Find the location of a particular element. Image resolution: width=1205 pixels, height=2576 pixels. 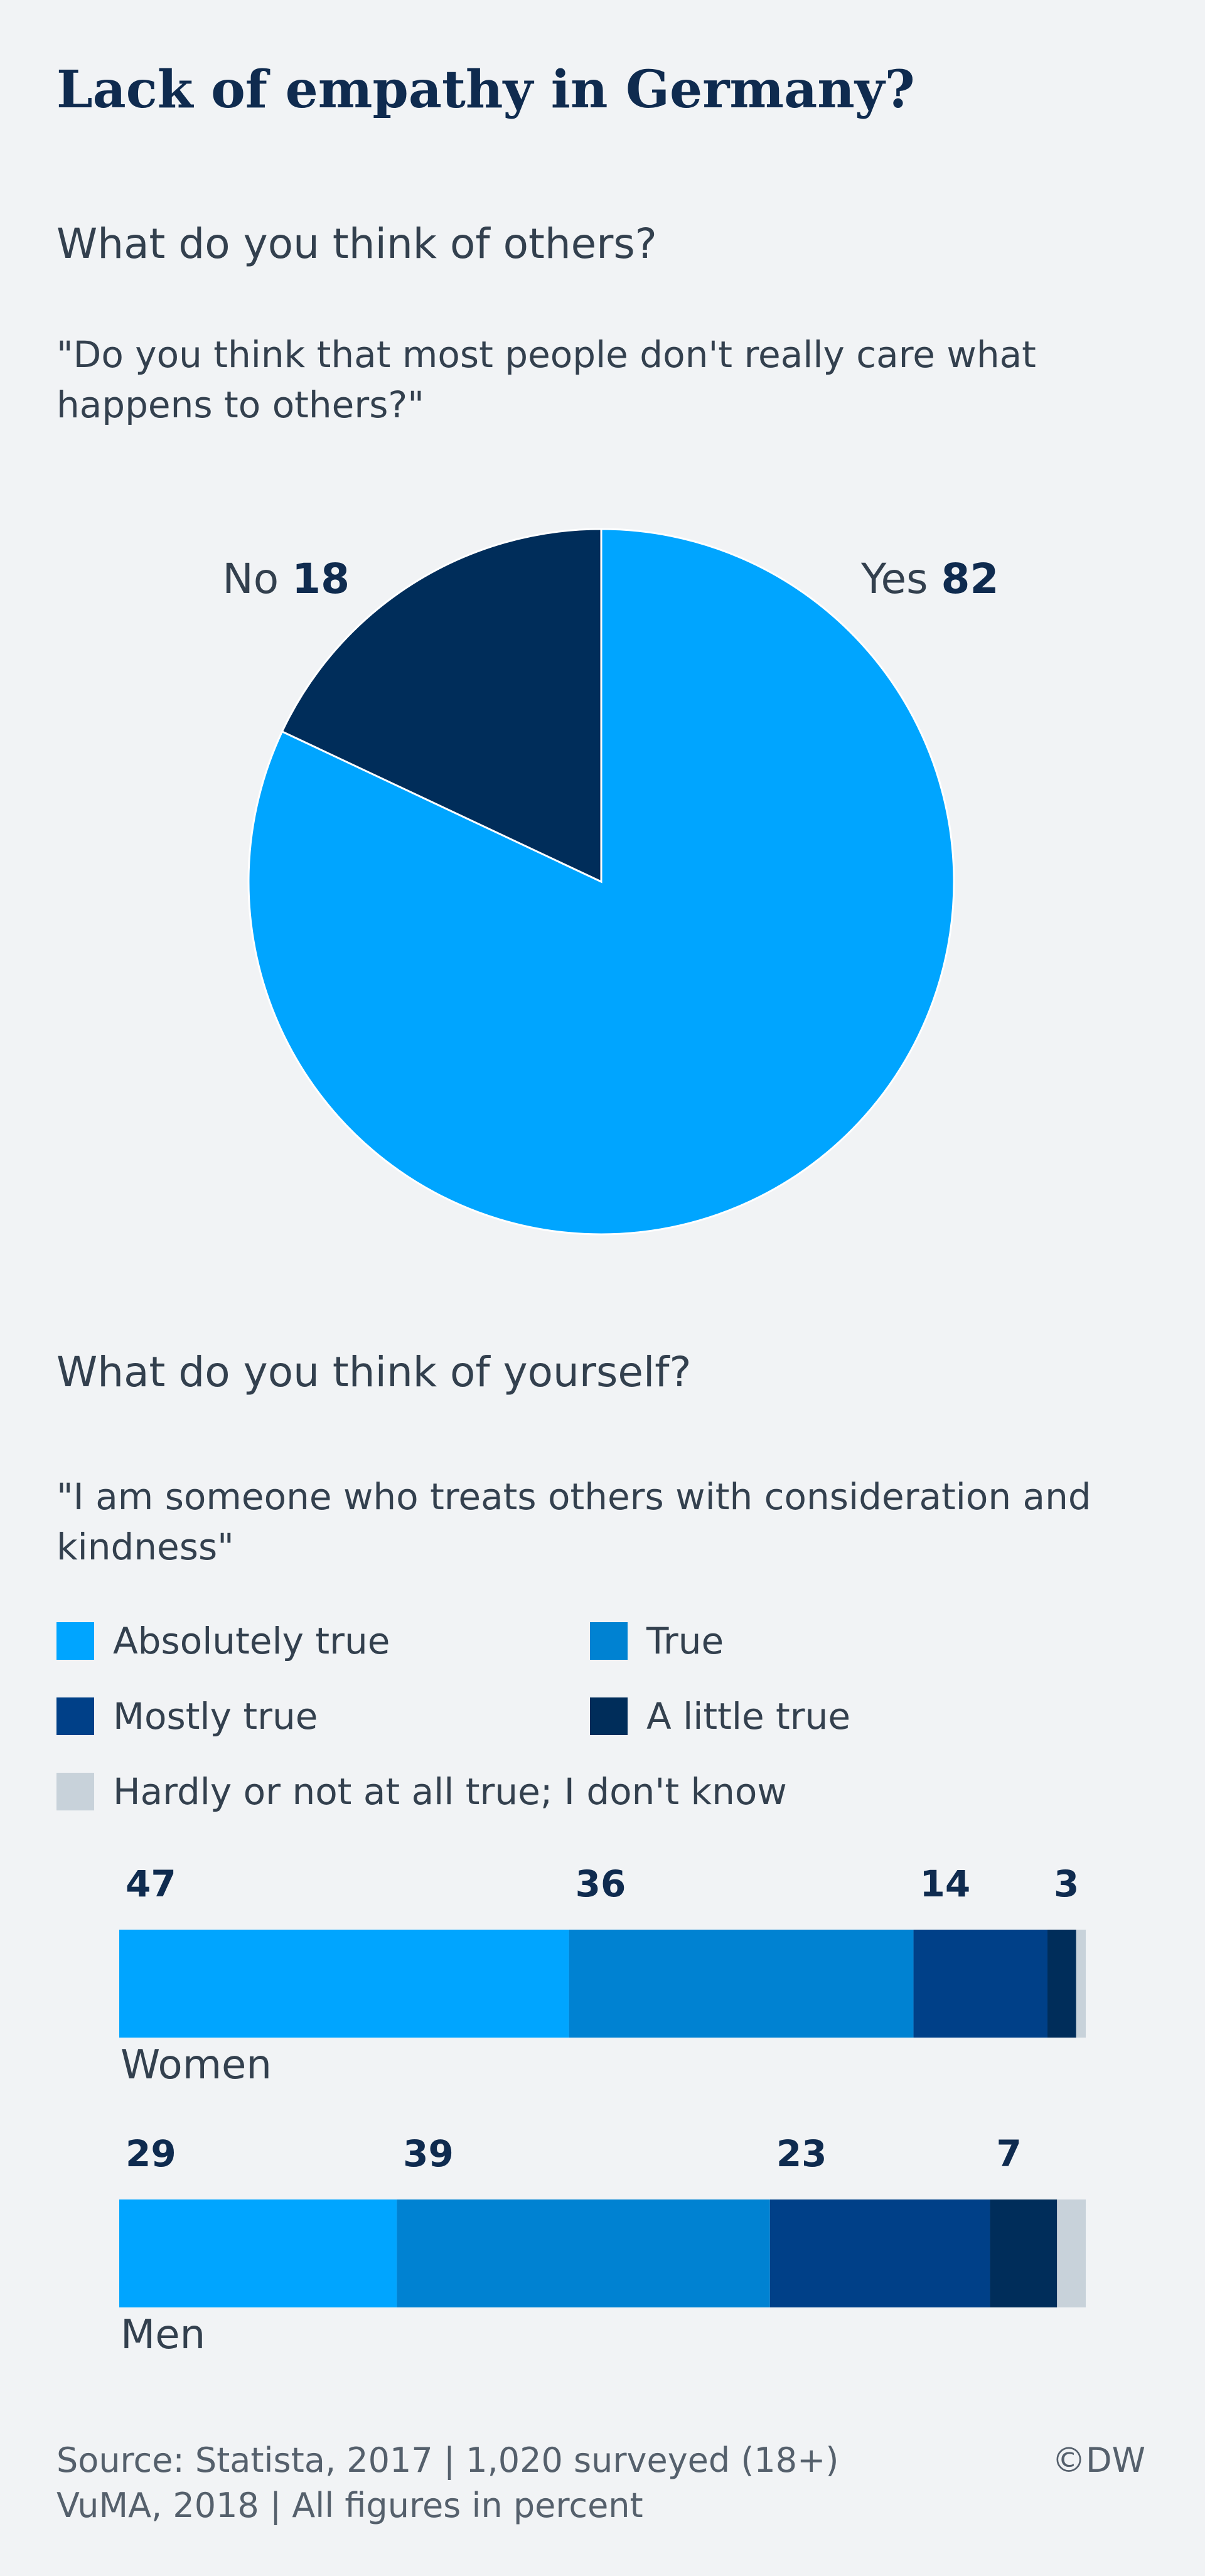

legend-label: A little true is located at coordinates (748, 1717).